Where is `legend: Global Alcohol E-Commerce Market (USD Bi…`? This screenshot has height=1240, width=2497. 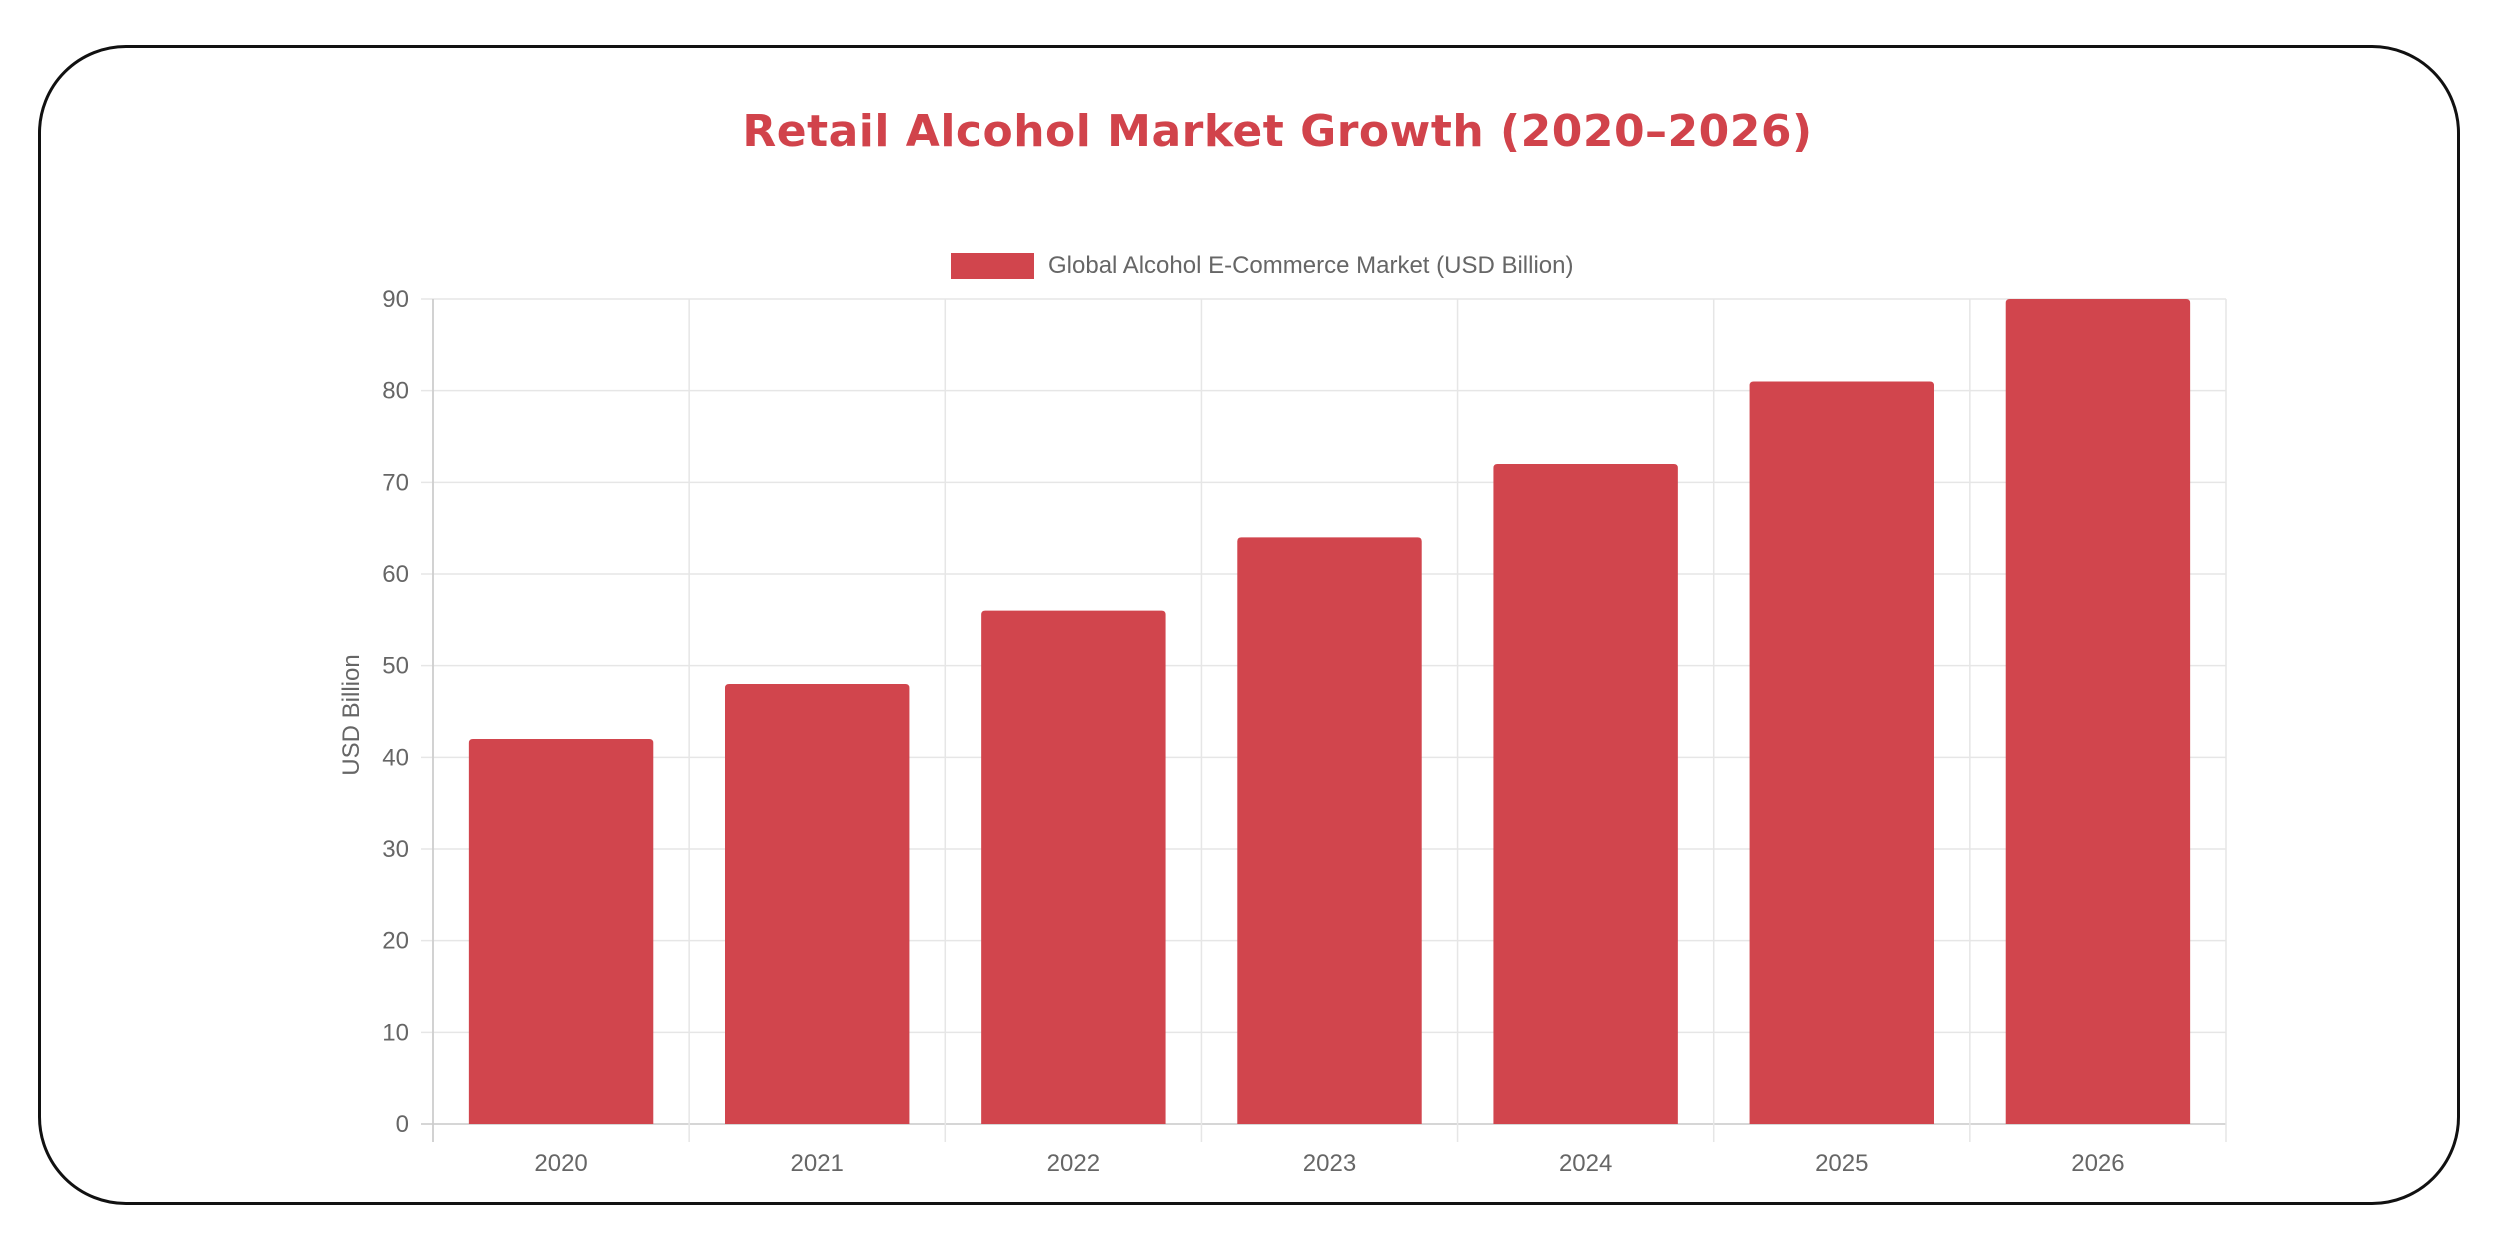 legend: Global Alcohol E-Commerce Market (USD Bi… is located at coordinates (1262, 265).